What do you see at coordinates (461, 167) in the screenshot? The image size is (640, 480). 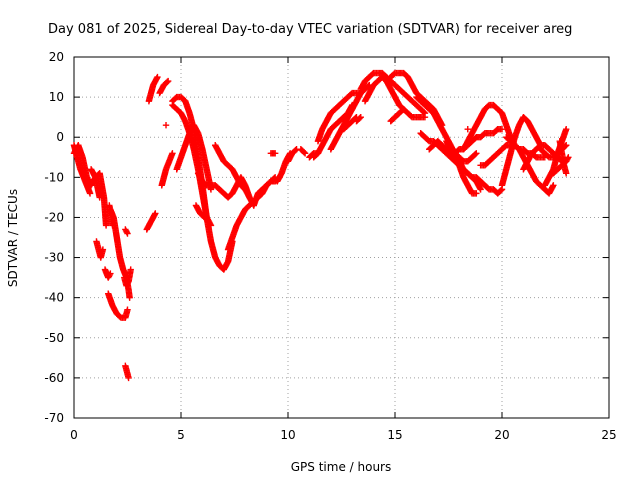 I see `series-arc-ap` at bounding box center [461, 167].